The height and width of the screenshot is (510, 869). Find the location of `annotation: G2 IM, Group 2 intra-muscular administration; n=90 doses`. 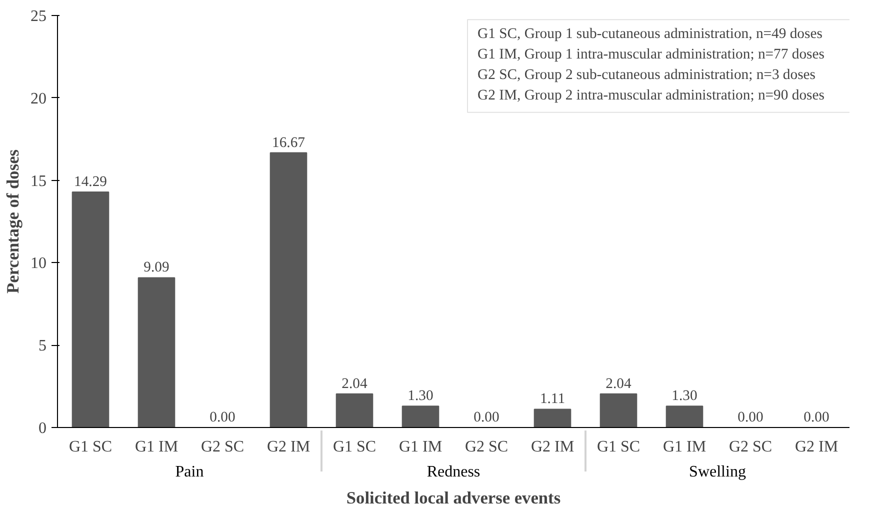

annotation: G2 IM, Group 2 intra-muscular administration; n=90 doses is located at coordinates (651, 96).